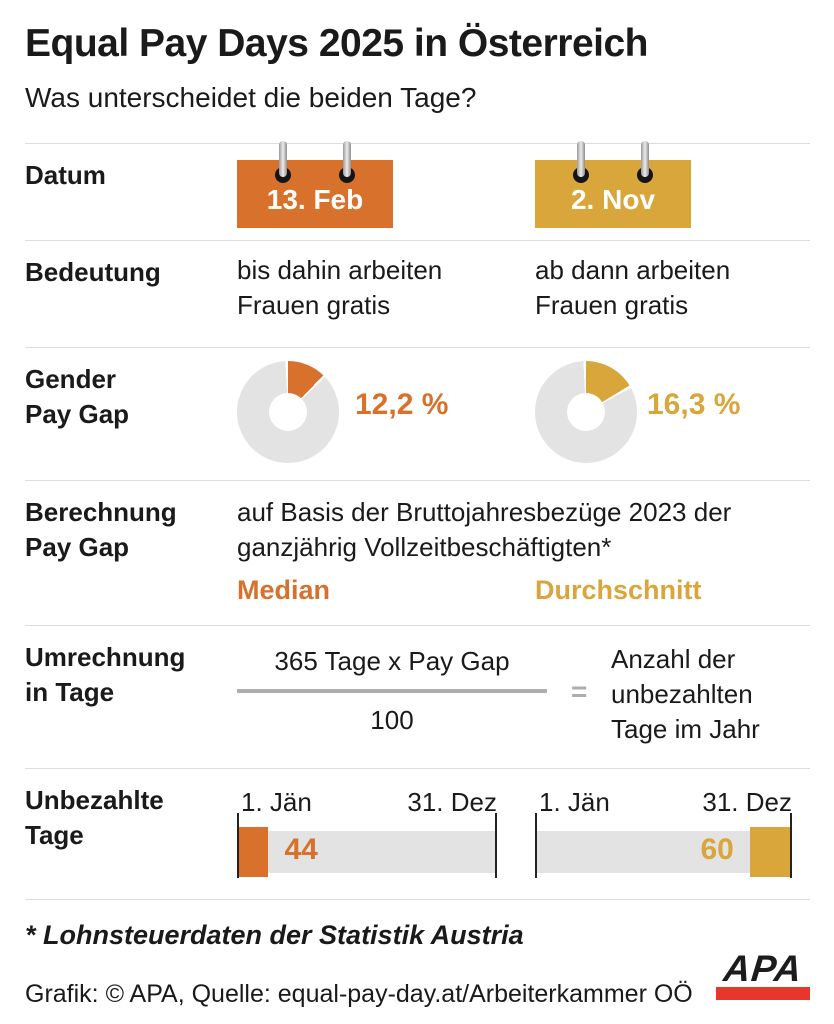 Image resolution: width=834 pixels, height=1024 pixels. Describe the element at coordinates (770, 852) in the screenshot. I see `bar-average-fill` at that location.